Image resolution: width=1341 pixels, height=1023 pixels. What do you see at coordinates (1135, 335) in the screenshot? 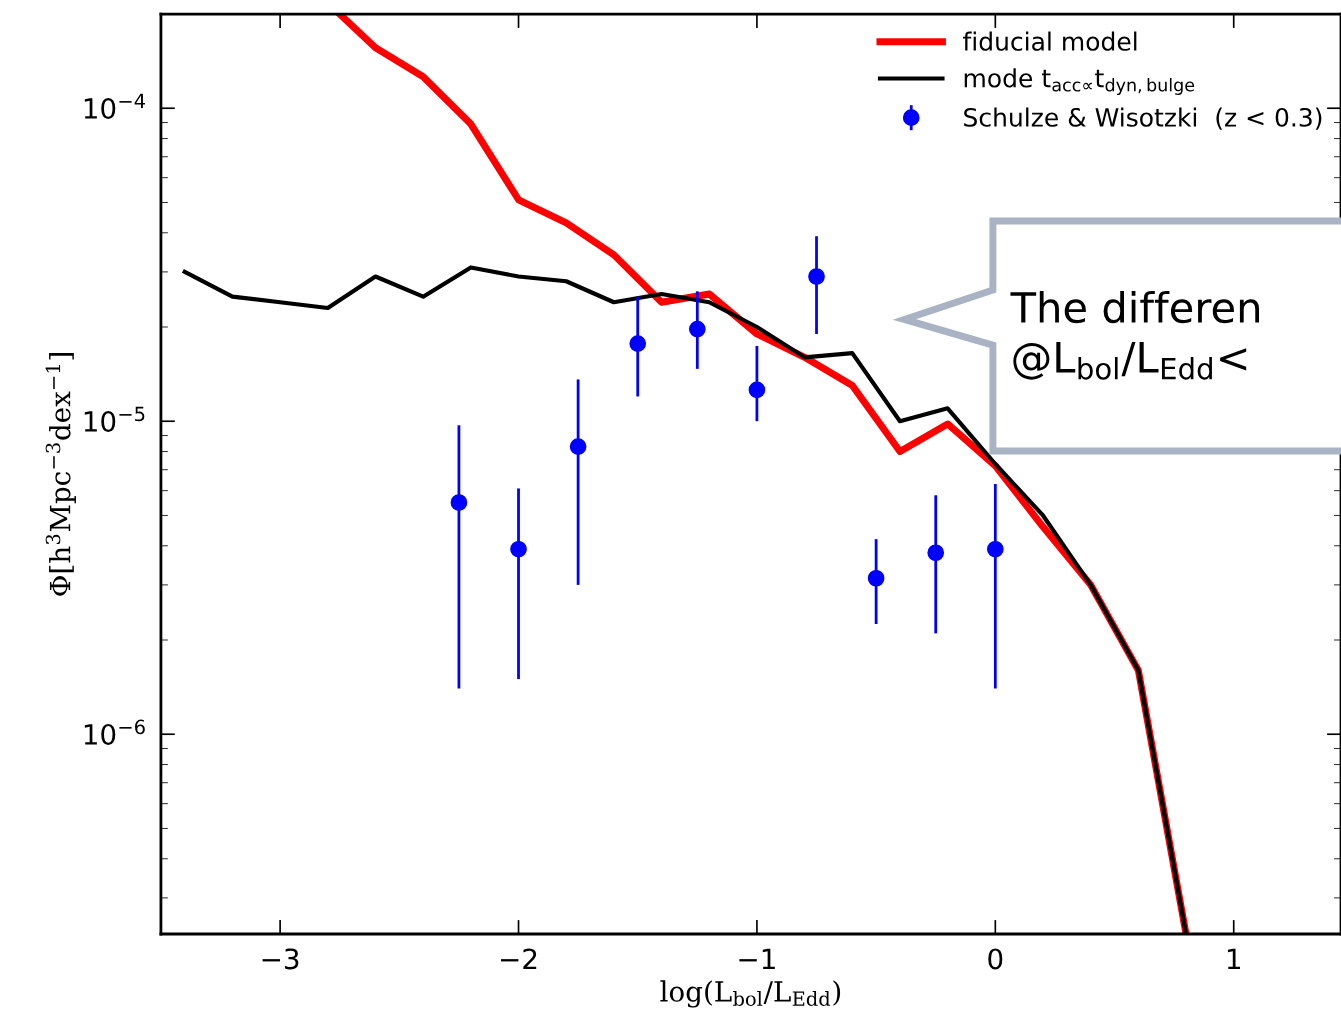
I see `annotation: The differen @L$_{bol}$/L$_{Edd}$<` at bounding box center [1135, 335].